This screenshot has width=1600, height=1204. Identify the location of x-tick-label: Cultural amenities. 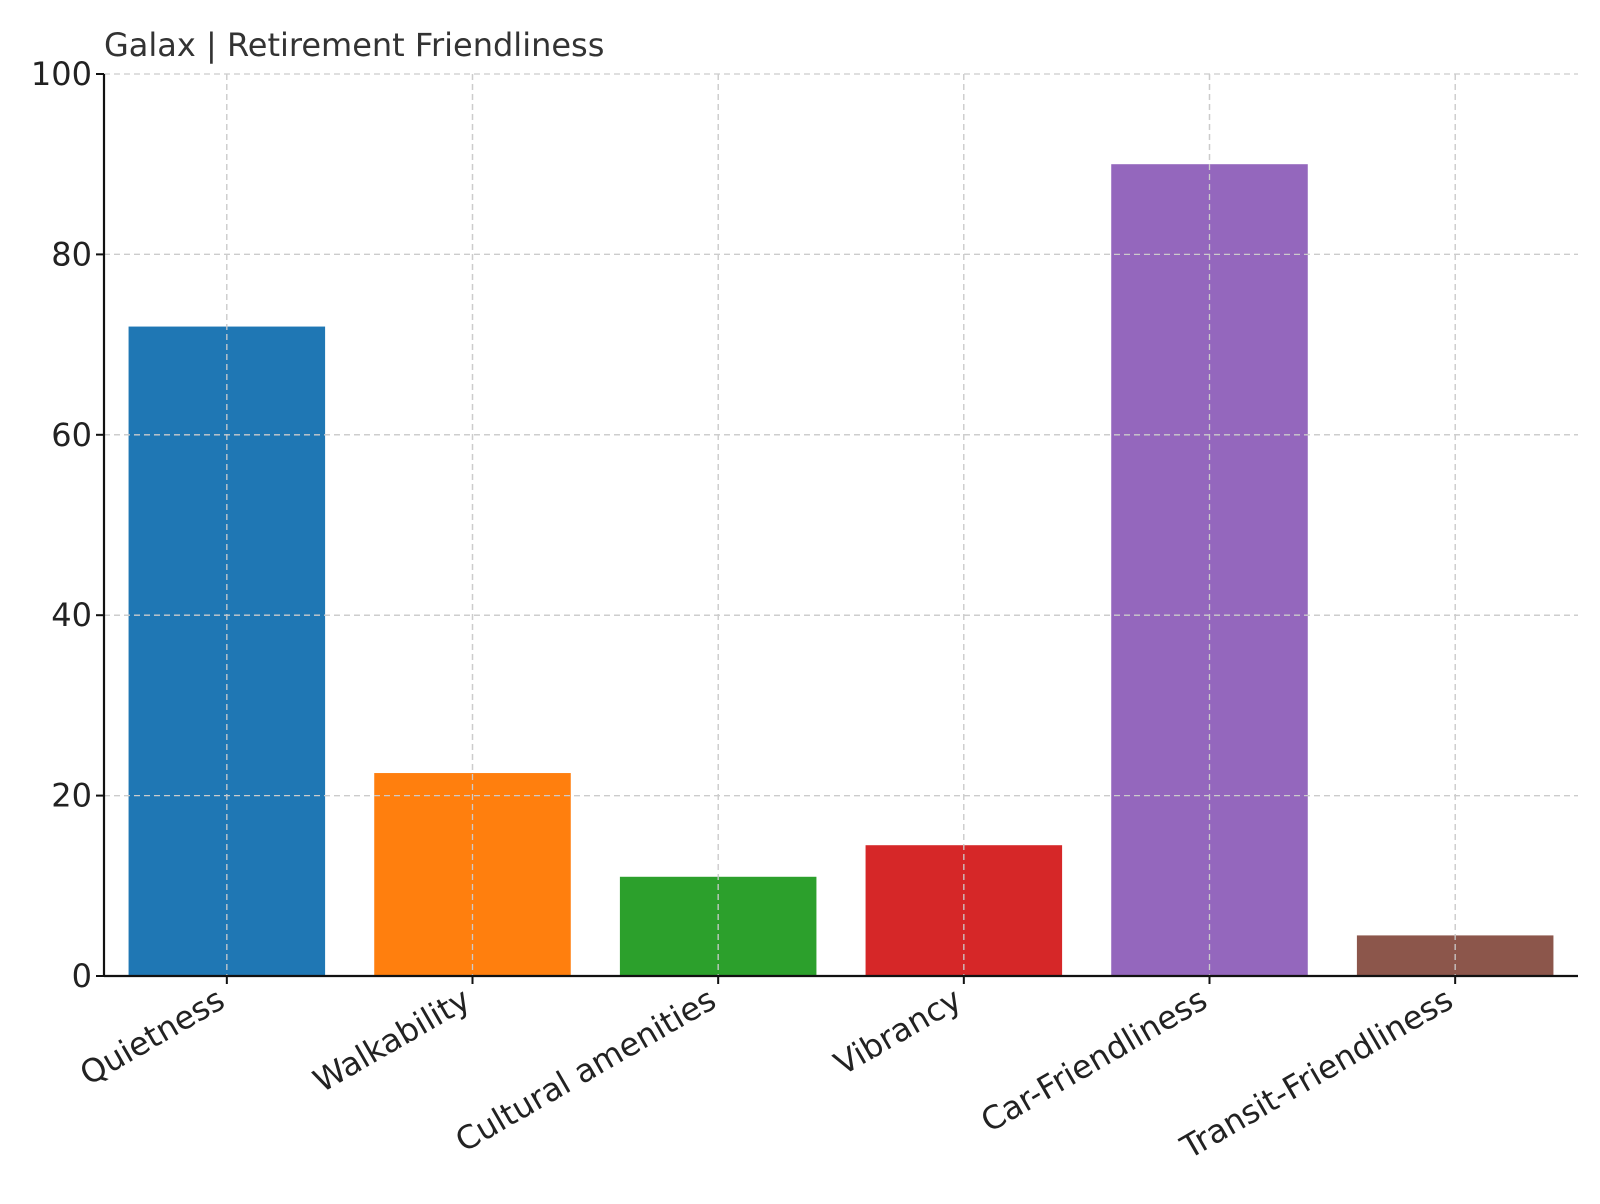
(585, 1070).